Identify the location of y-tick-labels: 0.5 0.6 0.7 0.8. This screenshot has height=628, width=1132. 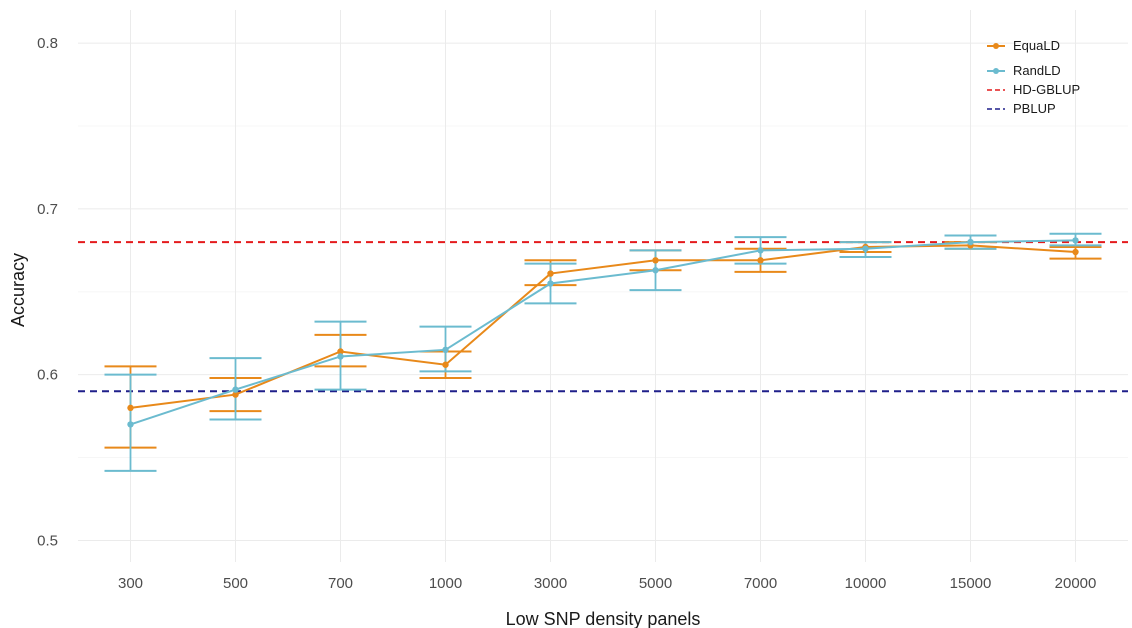
(47, 292).